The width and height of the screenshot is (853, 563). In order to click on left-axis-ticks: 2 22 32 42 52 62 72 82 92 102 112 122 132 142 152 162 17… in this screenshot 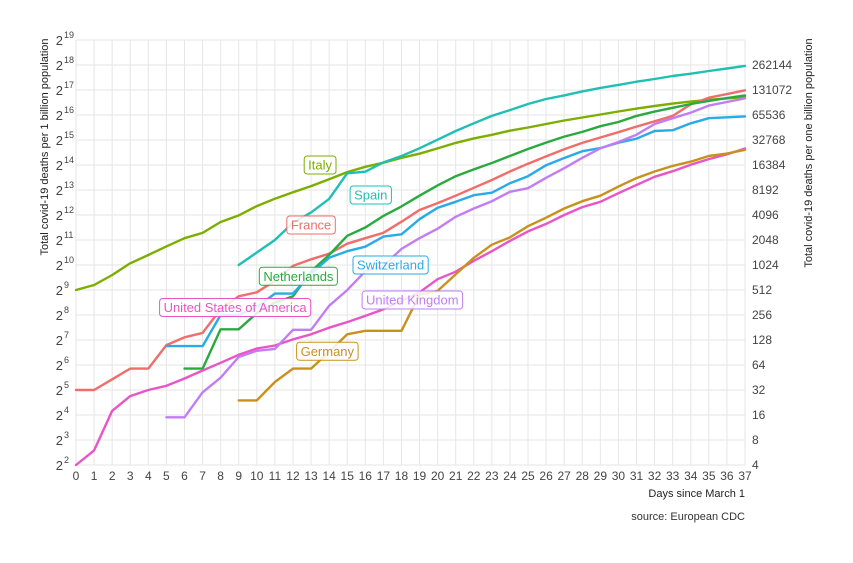, I will do `click(65, 251)`.